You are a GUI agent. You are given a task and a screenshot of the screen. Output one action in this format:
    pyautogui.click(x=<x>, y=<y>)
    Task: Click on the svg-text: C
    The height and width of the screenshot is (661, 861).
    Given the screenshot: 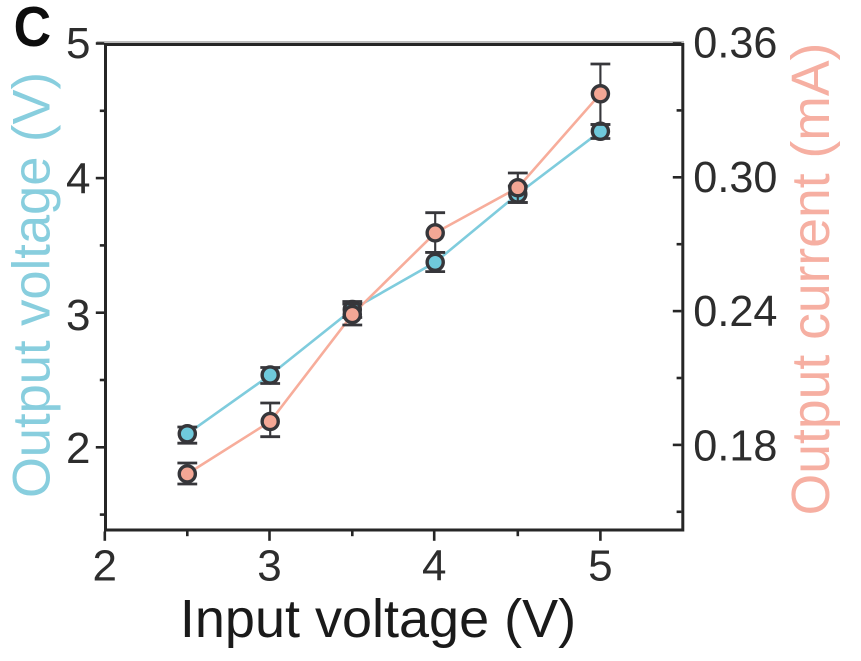 What is the action you would take?
    pyautogui.click(x=33, y=29)
    